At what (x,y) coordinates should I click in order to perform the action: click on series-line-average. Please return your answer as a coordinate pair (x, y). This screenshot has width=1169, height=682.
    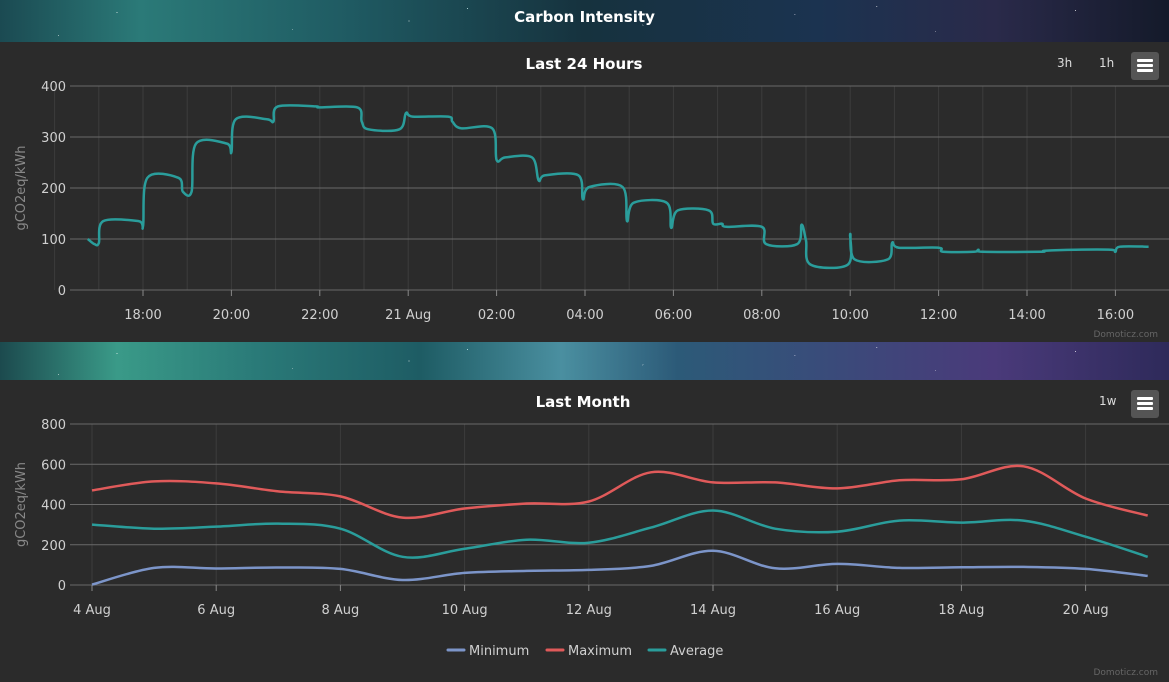
    Looking at the image, I should click on (620, 534).